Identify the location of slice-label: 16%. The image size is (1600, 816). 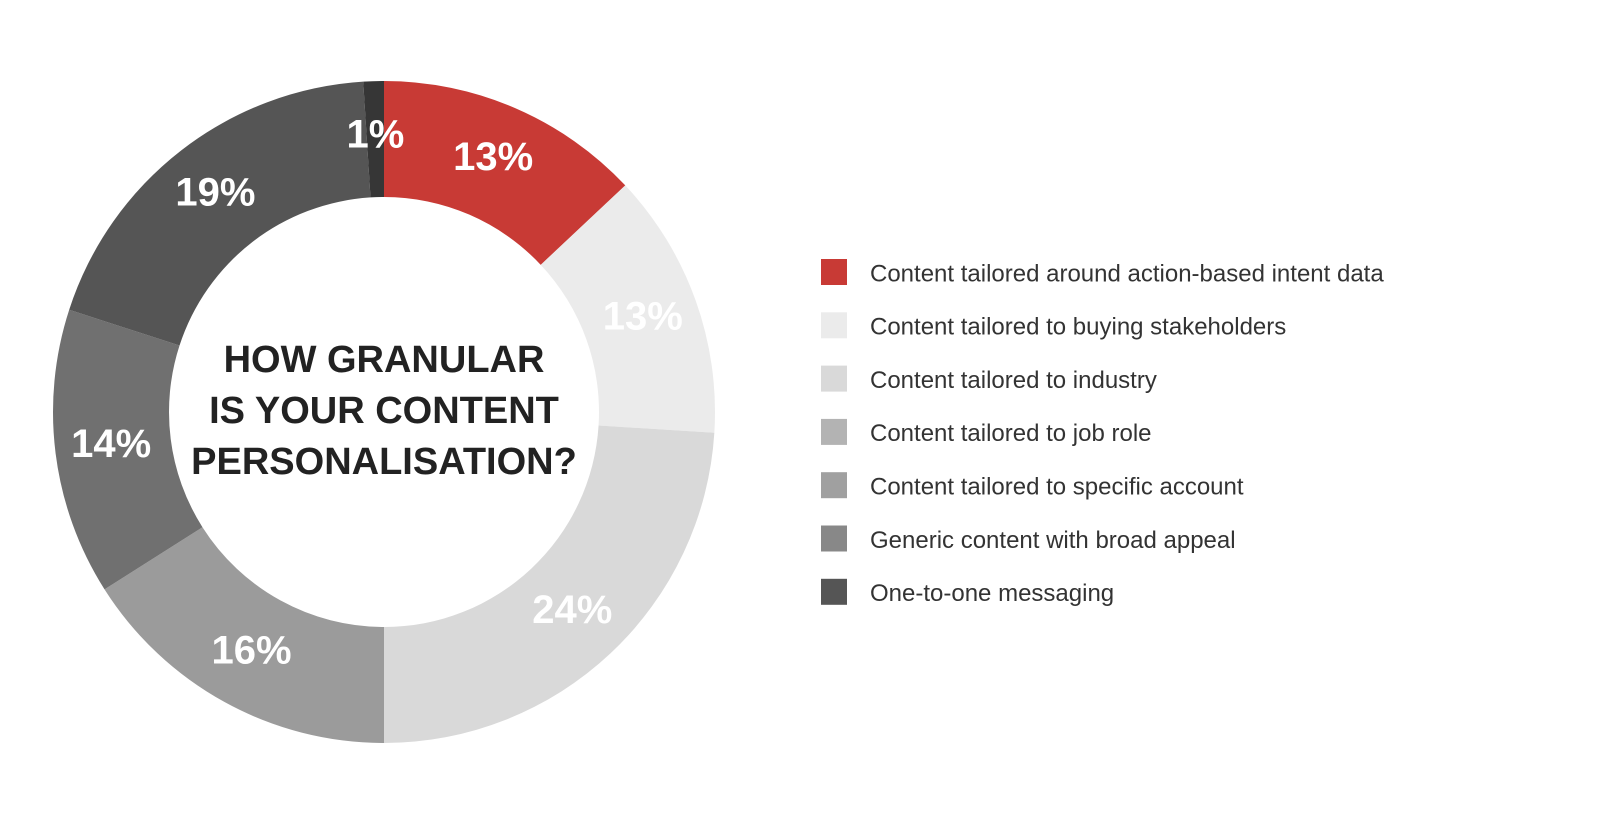
(251, 651).